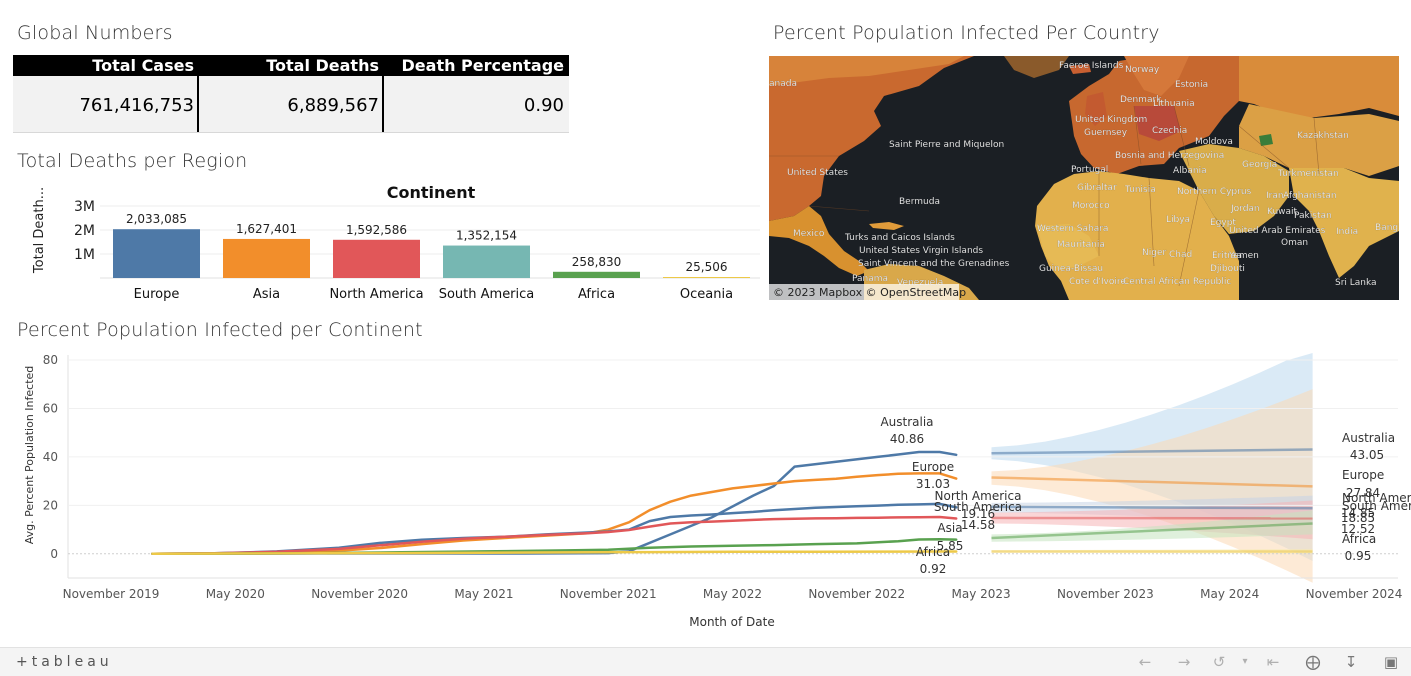  What do you see at coordinates (919, 202) in the screenshot?
I see `map-country-label: Bermuda` at bounding box center [919, 202].